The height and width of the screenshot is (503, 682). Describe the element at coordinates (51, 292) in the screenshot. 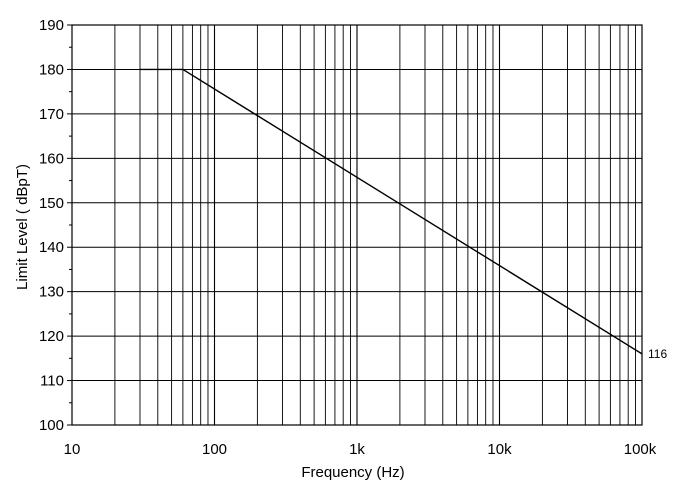

I see `y-tick-label: 130` at that location.